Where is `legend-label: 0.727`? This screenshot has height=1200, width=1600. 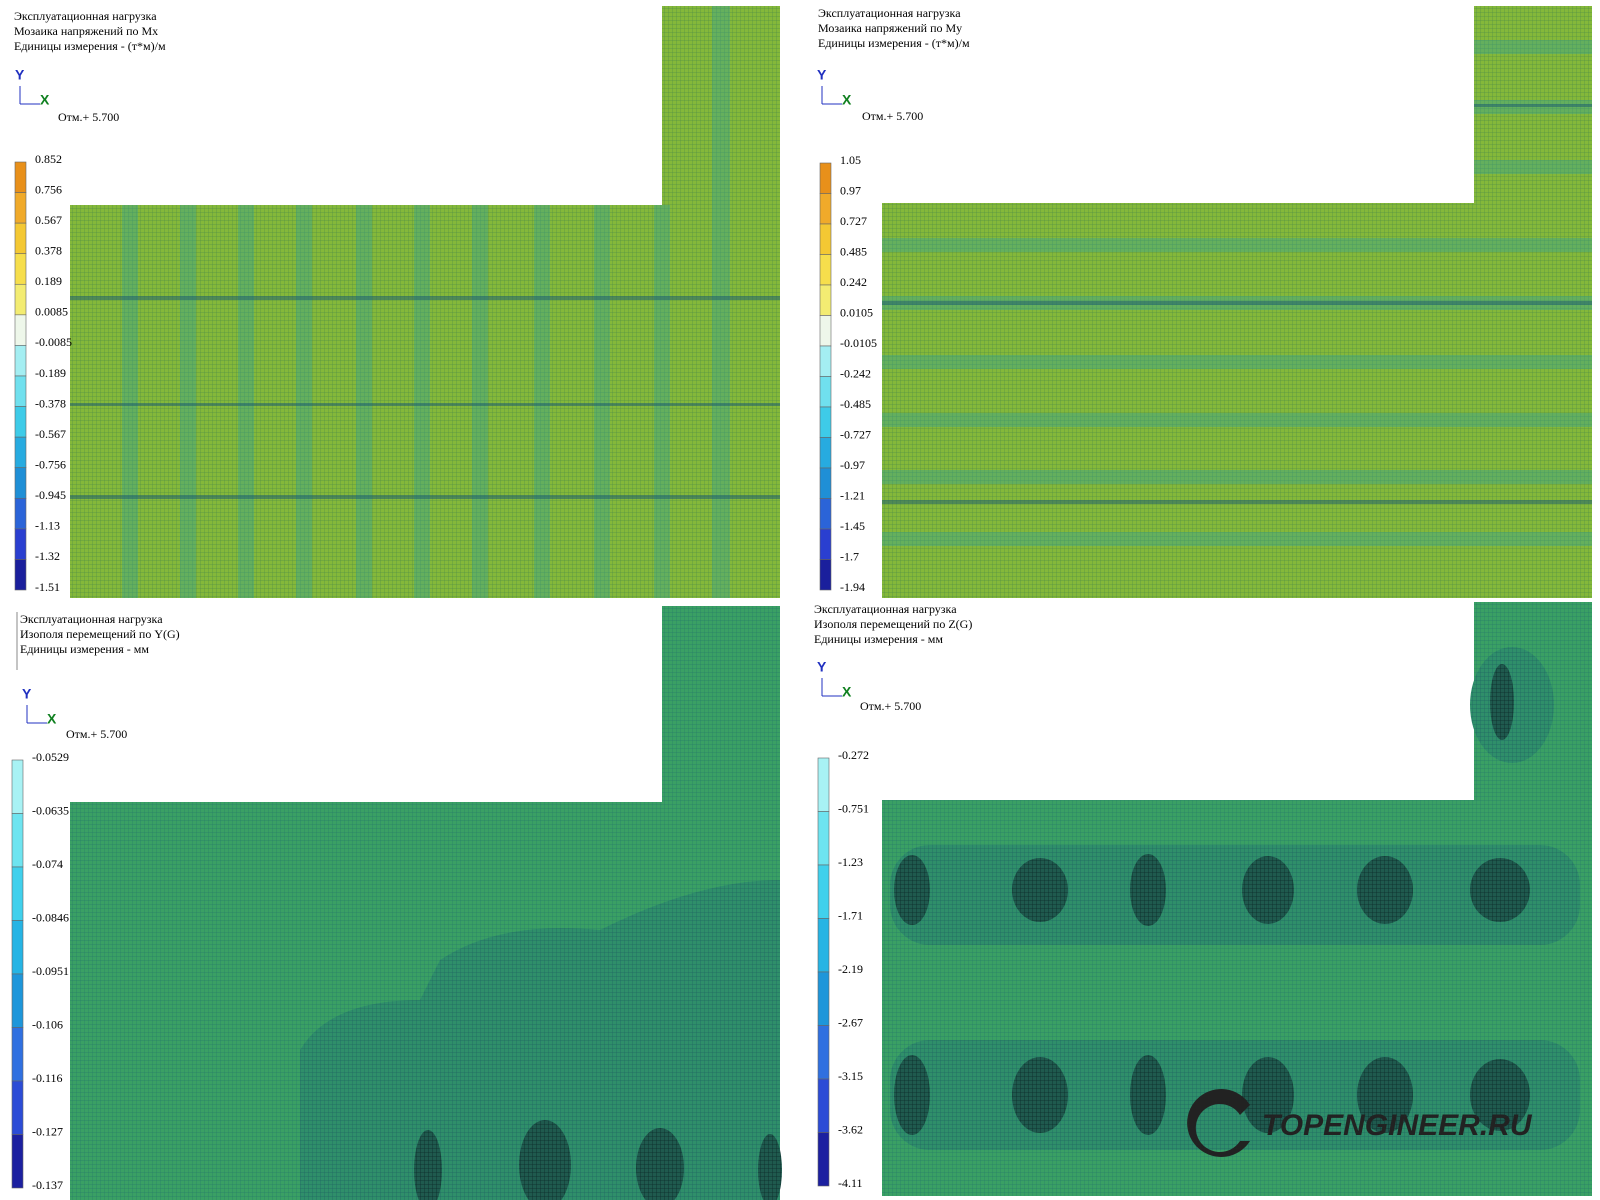
legend-label: 0.727 is located at coordinates (853, 221).